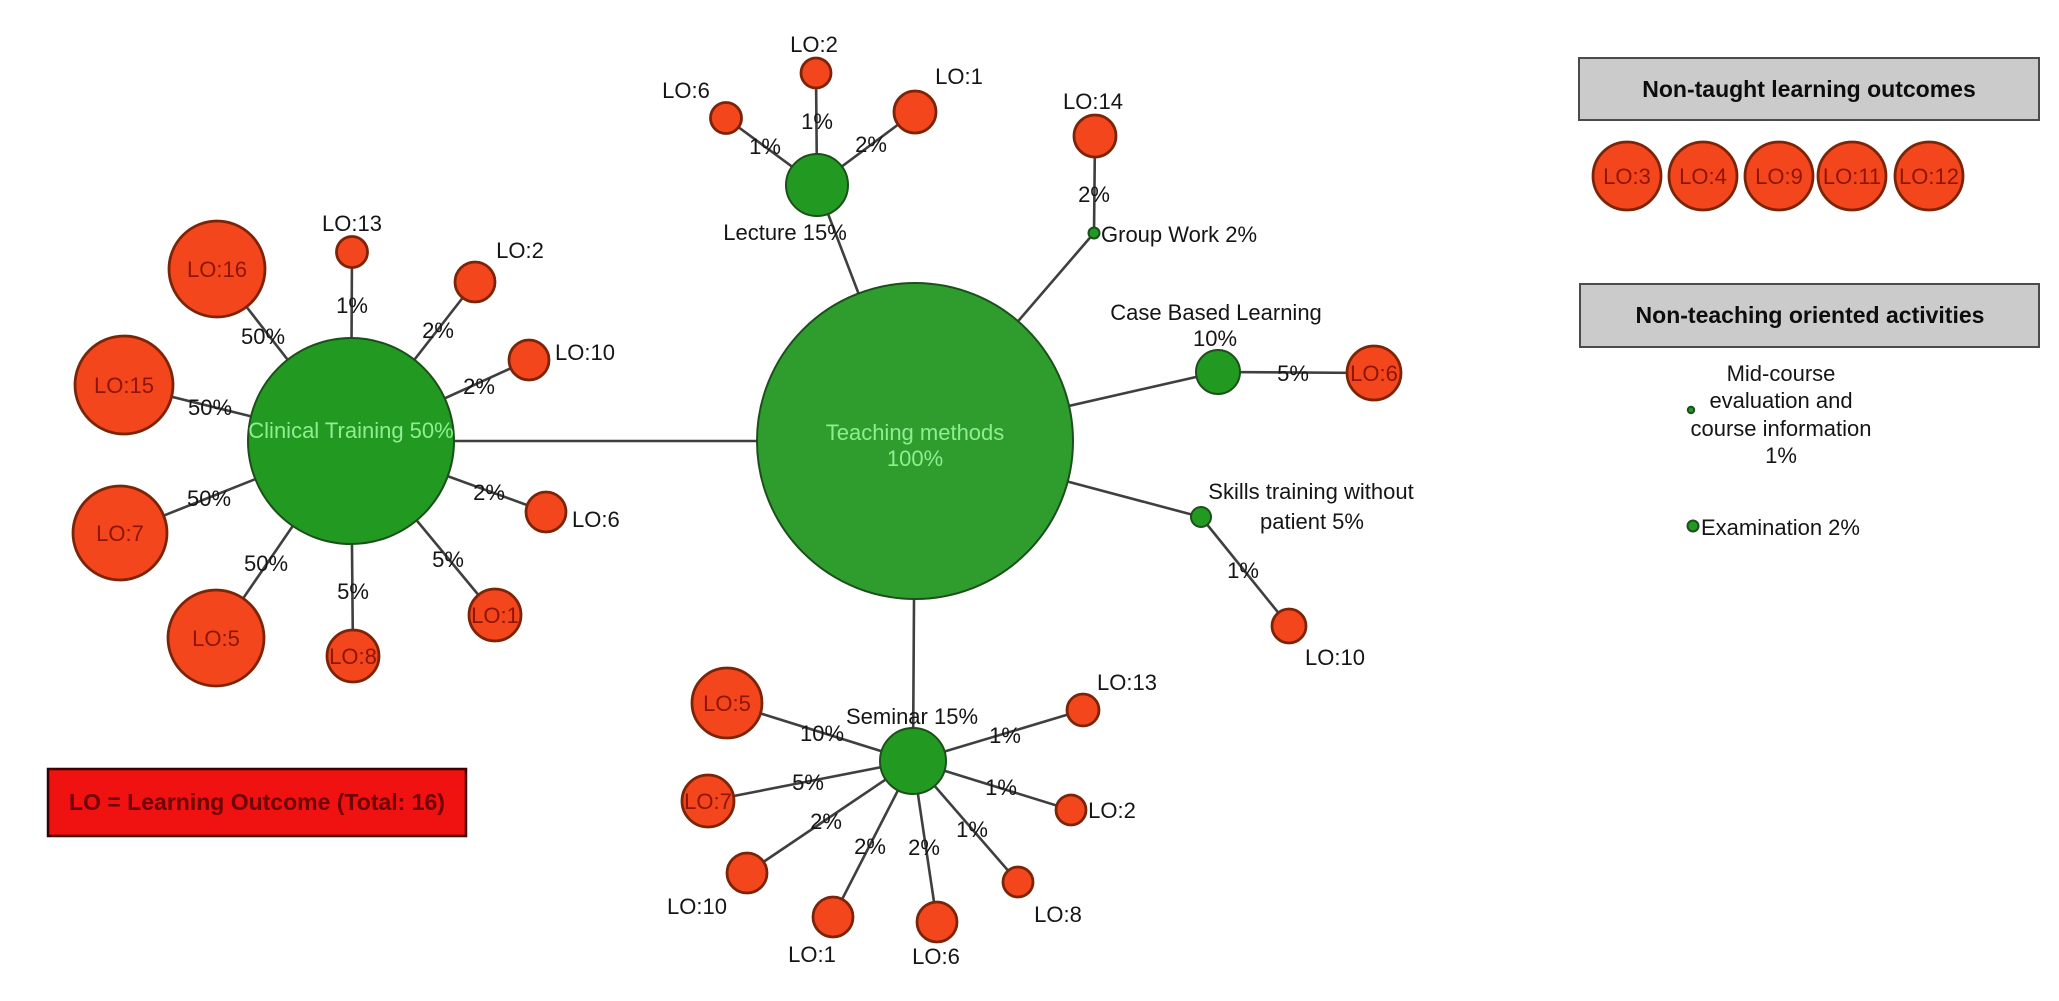 The width and height of the screenshot is (2059, 1001). I want to click on svg-text: LO:12, so click(1929, 176).